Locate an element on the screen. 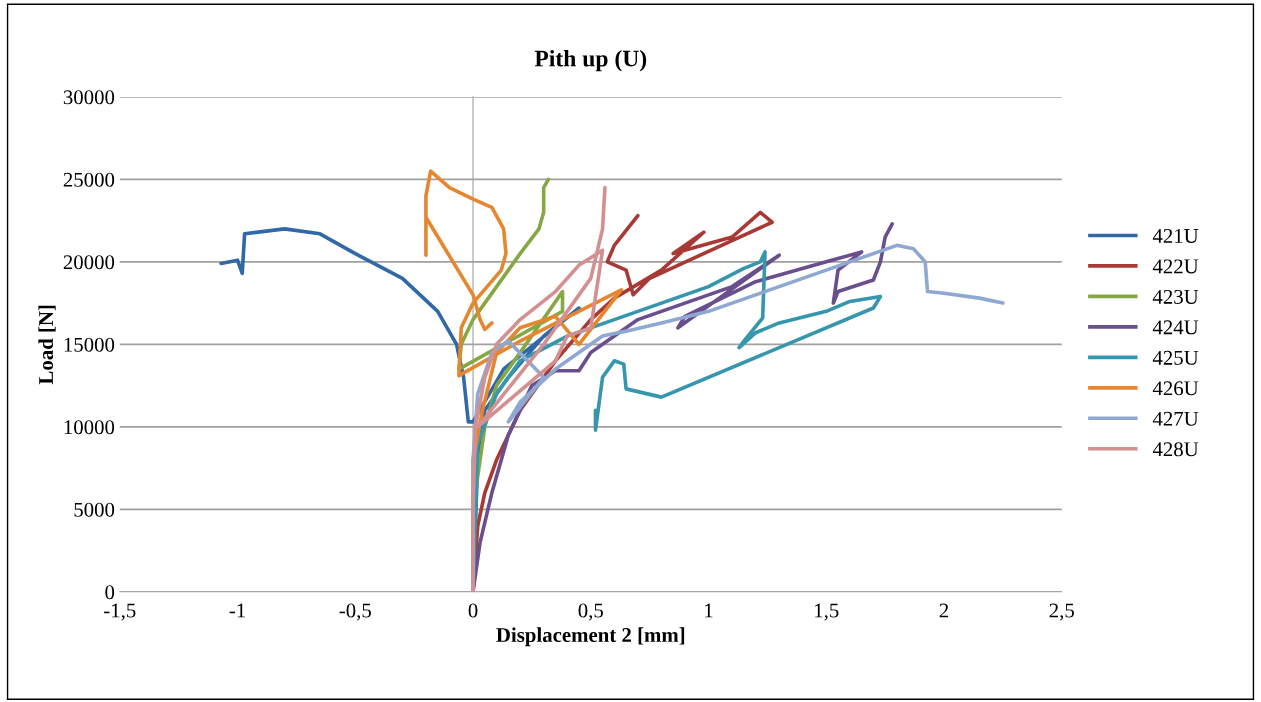  legend-label: 427U is located at coordinates (1175, 418).